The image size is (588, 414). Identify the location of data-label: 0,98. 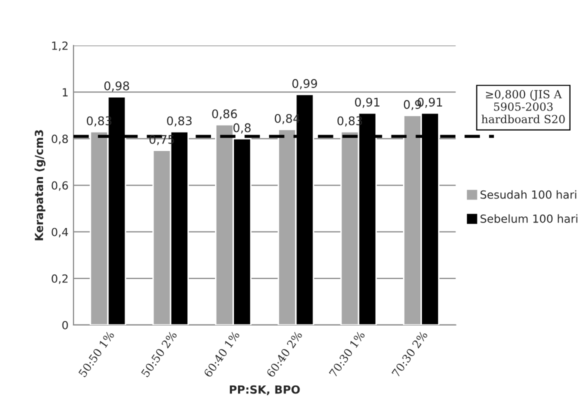
(117, 86).